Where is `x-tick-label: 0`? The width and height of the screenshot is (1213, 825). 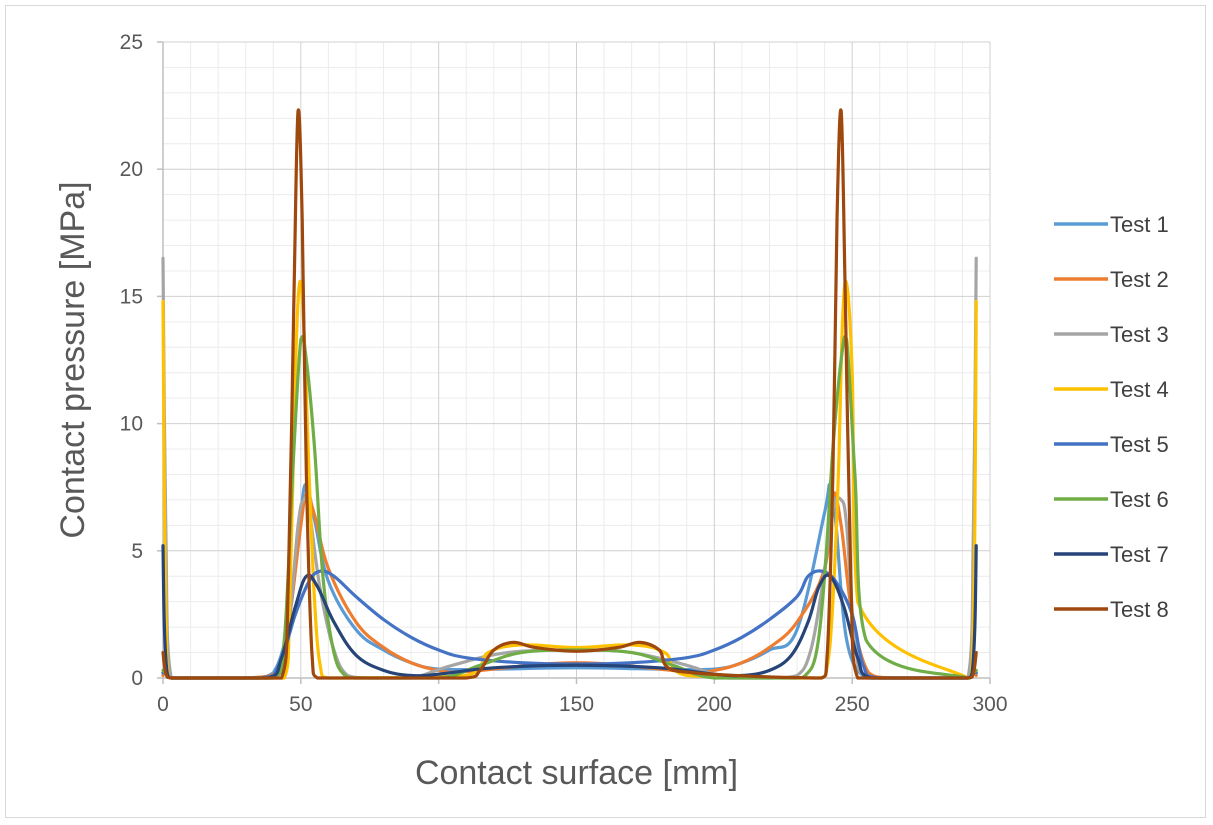 x-tick-label: 0 is located at coordinates (163, 704).